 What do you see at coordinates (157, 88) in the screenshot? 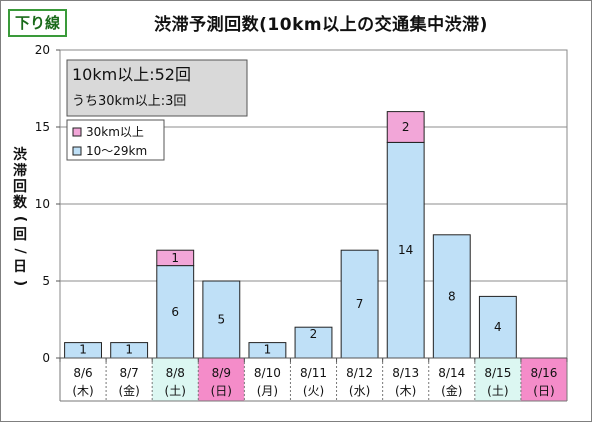
I see `summary-box` at bounding box center [157, 88].